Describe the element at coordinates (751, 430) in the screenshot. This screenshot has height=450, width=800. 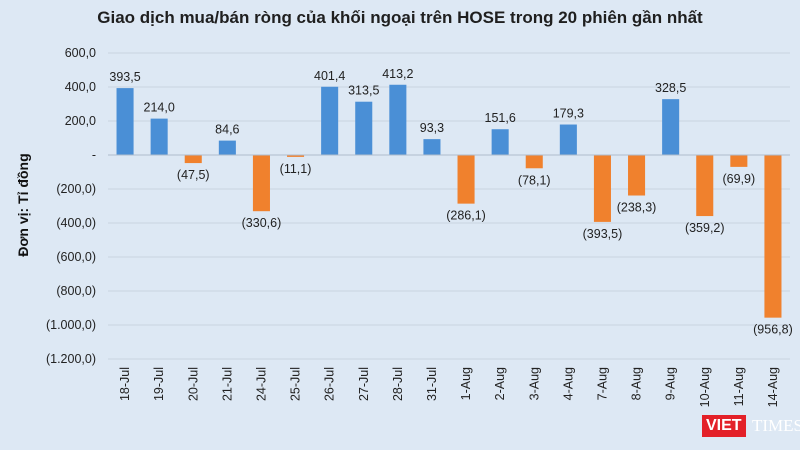
I see `viettimes-logo: VIET TIMES` at that location.